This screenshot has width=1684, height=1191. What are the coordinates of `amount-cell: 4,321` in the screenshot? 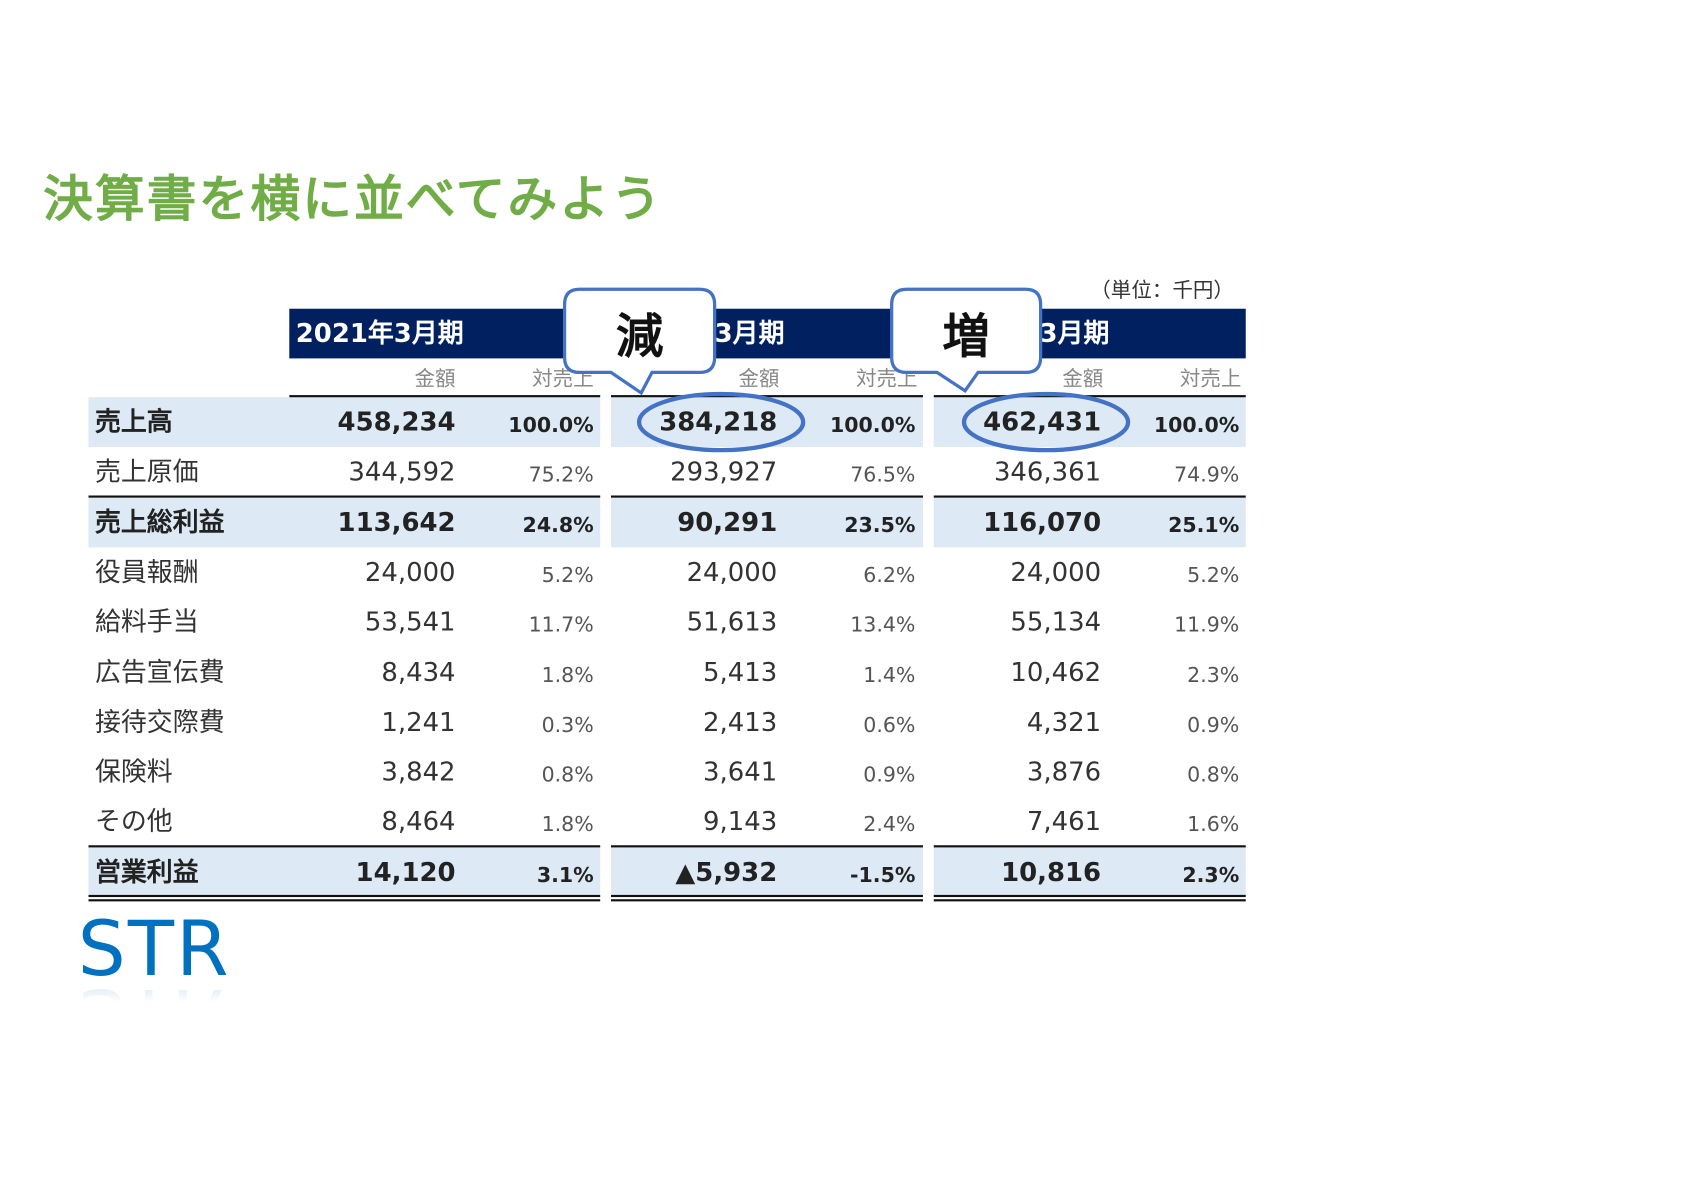 It's located at (1064, 722).